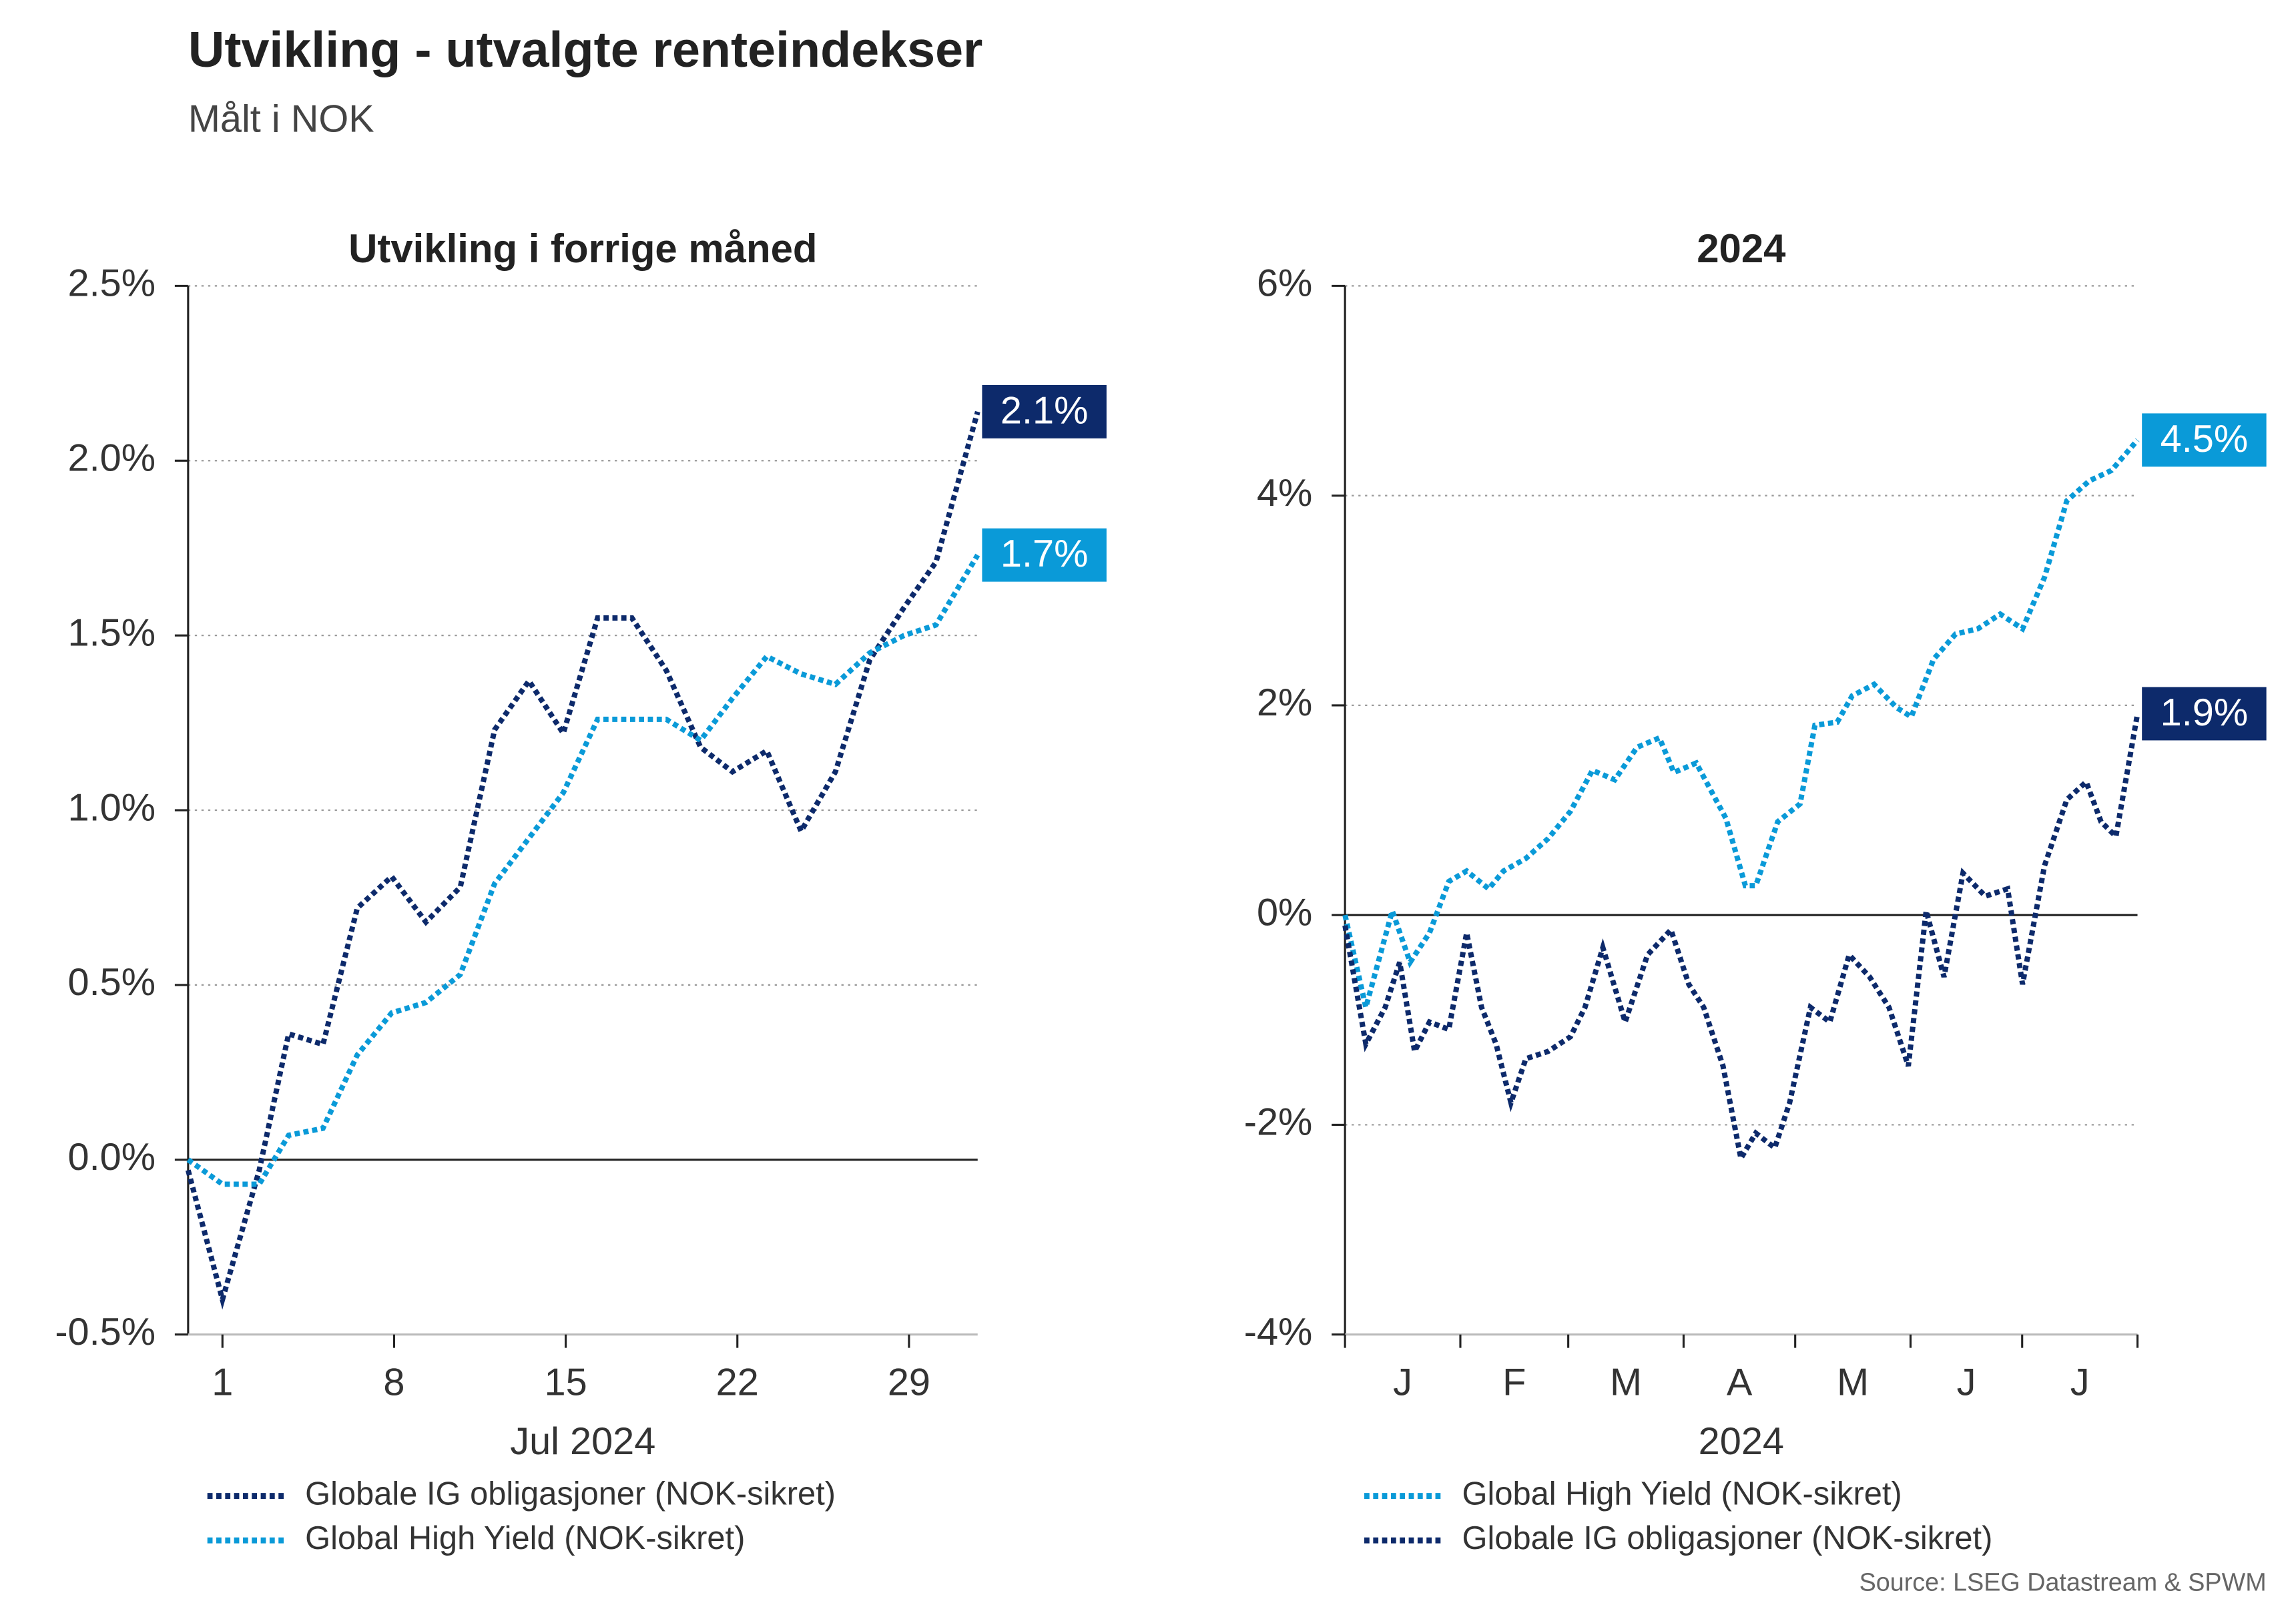  Describe the element at coordinates (112, 1157) in the screenshot. I see `y-tick-label: 0.0%` at that location.